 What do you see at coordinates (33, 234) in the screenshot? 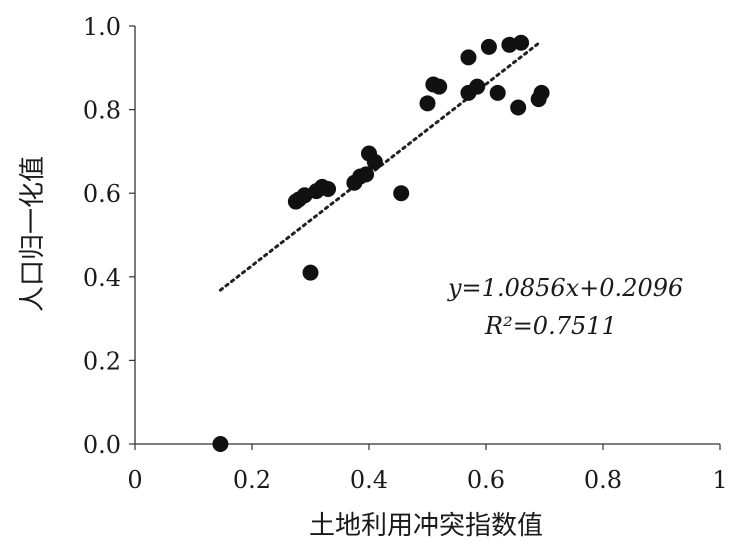
I see `y-axis-title: 人口归一化值` at bounding box center [33, 234].